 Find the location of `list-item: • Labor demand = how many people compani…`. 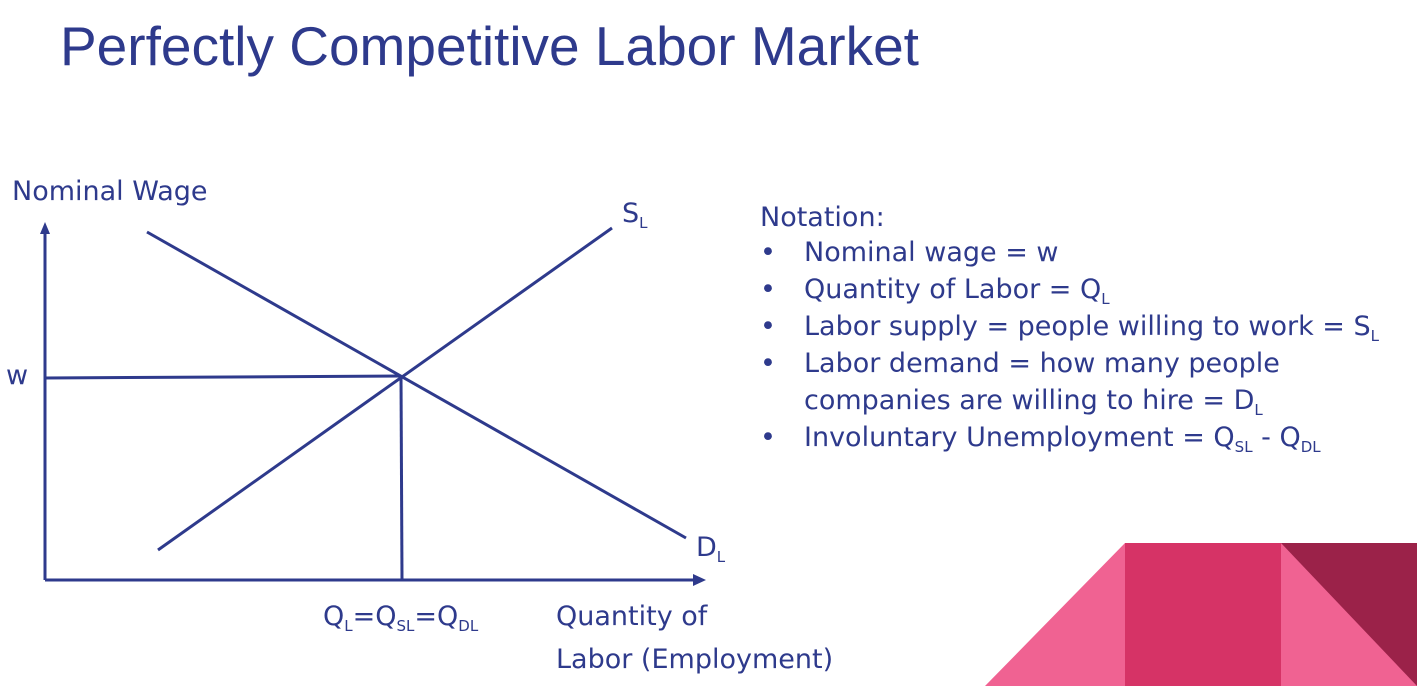

list-item: • Labor demand = how many people compani… is located at coordinates (1020, 383).